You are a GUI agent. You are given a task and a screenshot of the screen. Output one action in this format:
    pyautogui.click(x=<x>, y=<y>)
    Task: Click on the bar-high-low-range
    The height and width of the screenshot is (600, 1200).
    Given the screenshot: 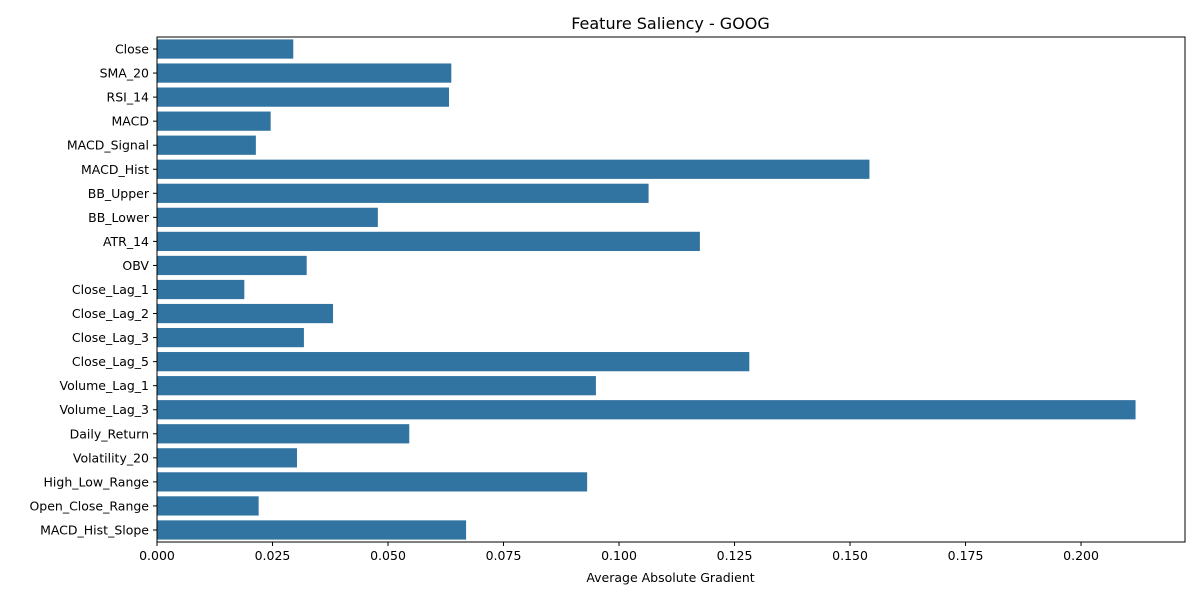 What is the action you would take?
    pyautogui.click(x=372, y=482)
    